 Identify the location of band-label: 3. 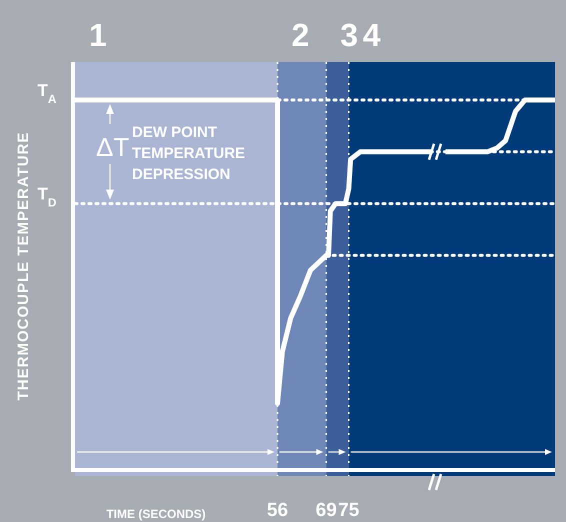
(349, 35).